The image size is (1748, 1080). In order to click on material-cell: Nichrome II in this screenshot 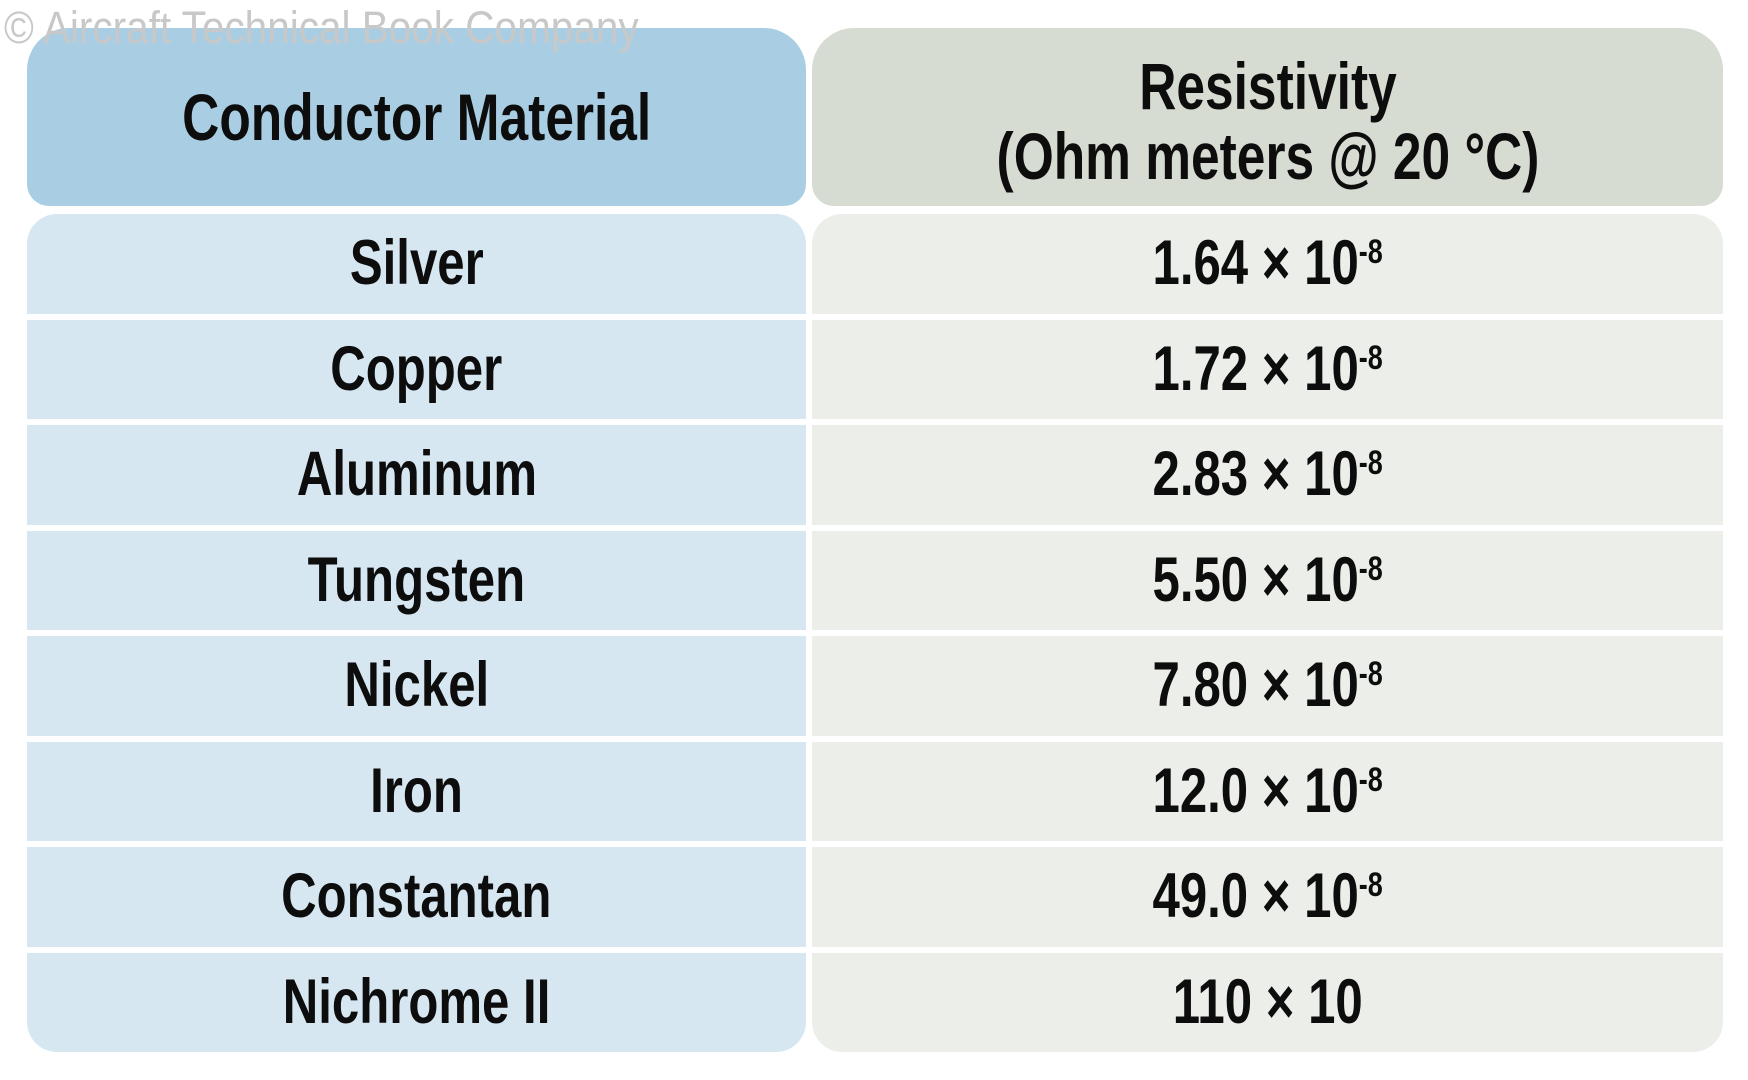, I will do `click(416, 1002)`.